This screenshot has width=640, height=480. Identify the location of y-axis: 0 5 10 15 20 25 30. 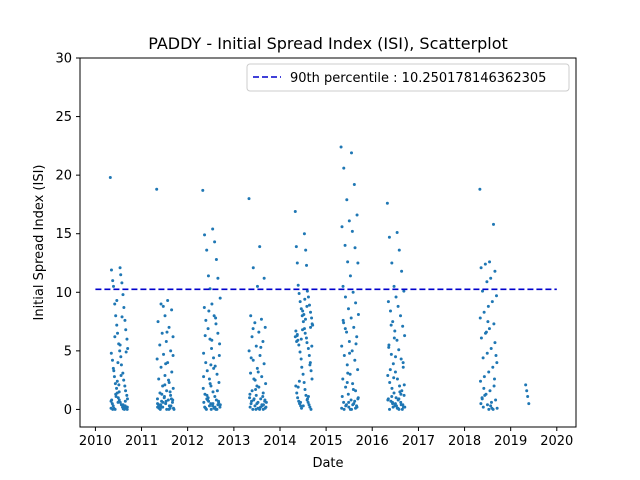
(67, 235).